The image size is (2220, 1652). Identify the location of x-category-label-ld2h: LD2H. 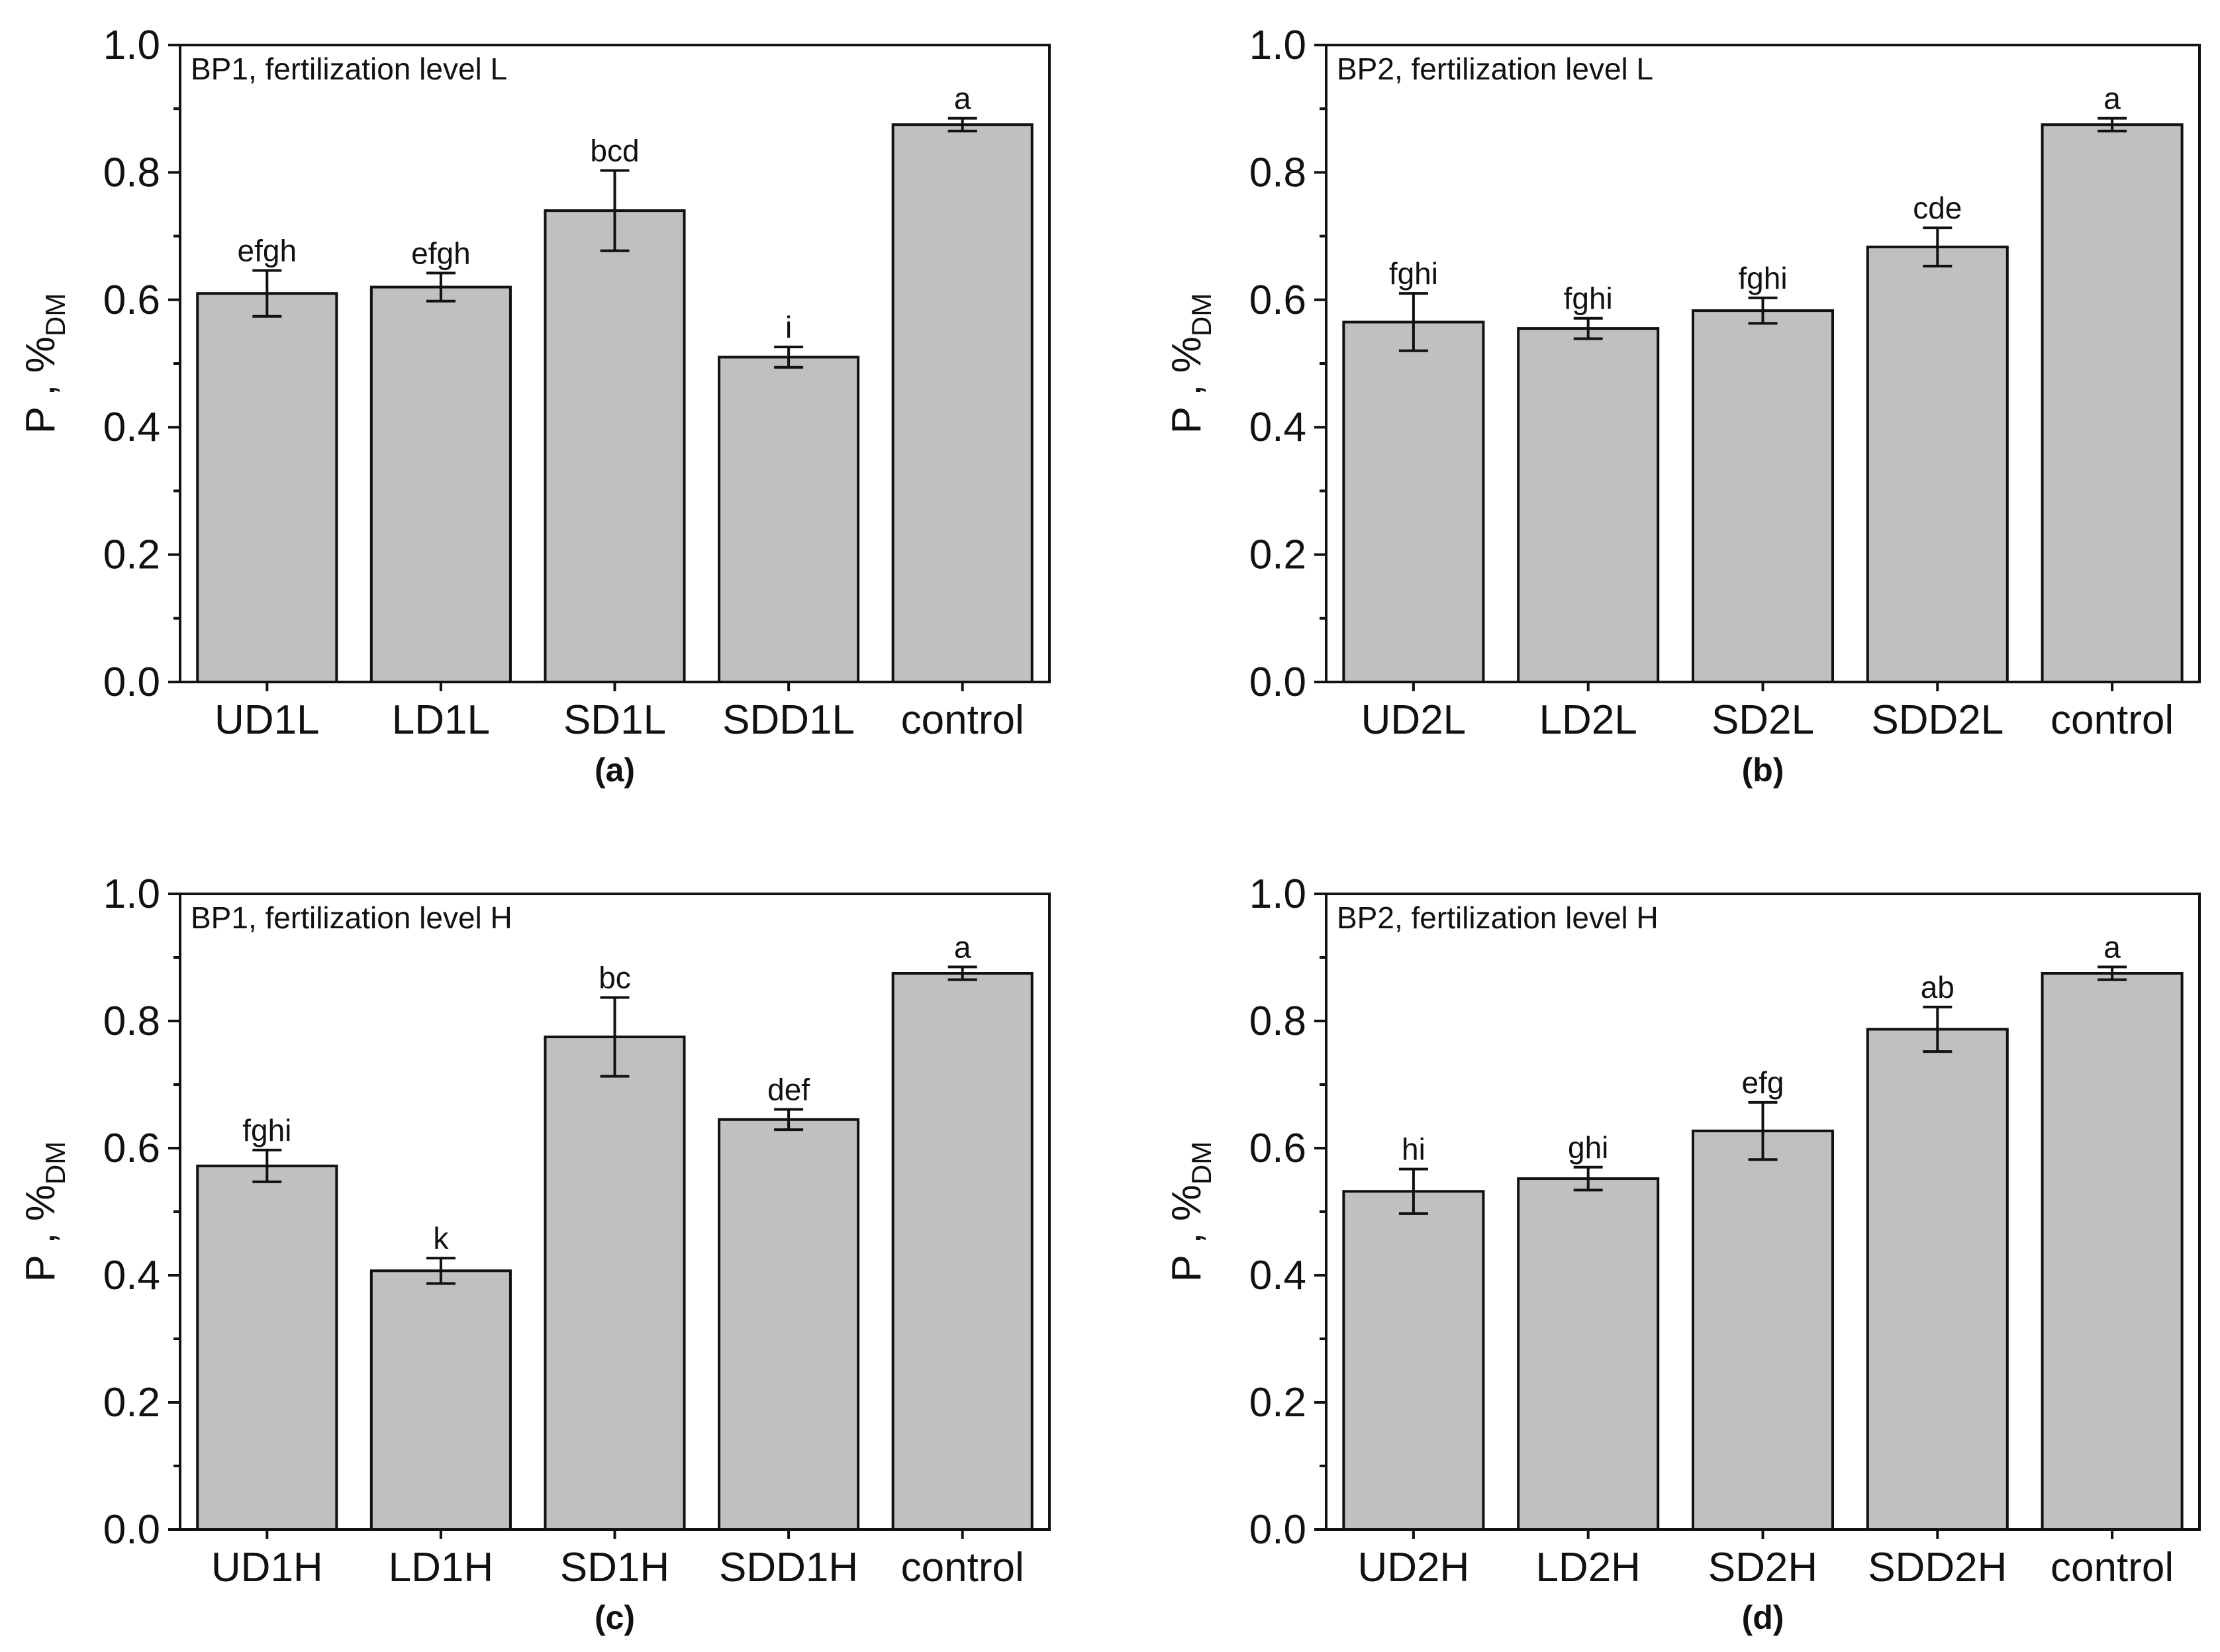
(1588, 1567).